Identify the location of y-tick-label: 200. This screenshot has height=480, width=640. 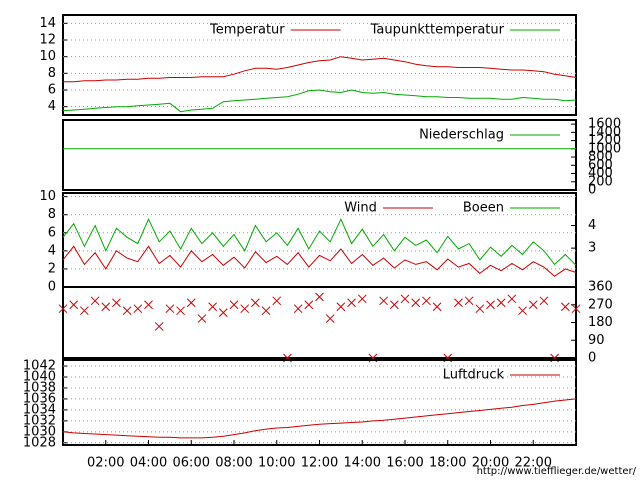
(600, 181).